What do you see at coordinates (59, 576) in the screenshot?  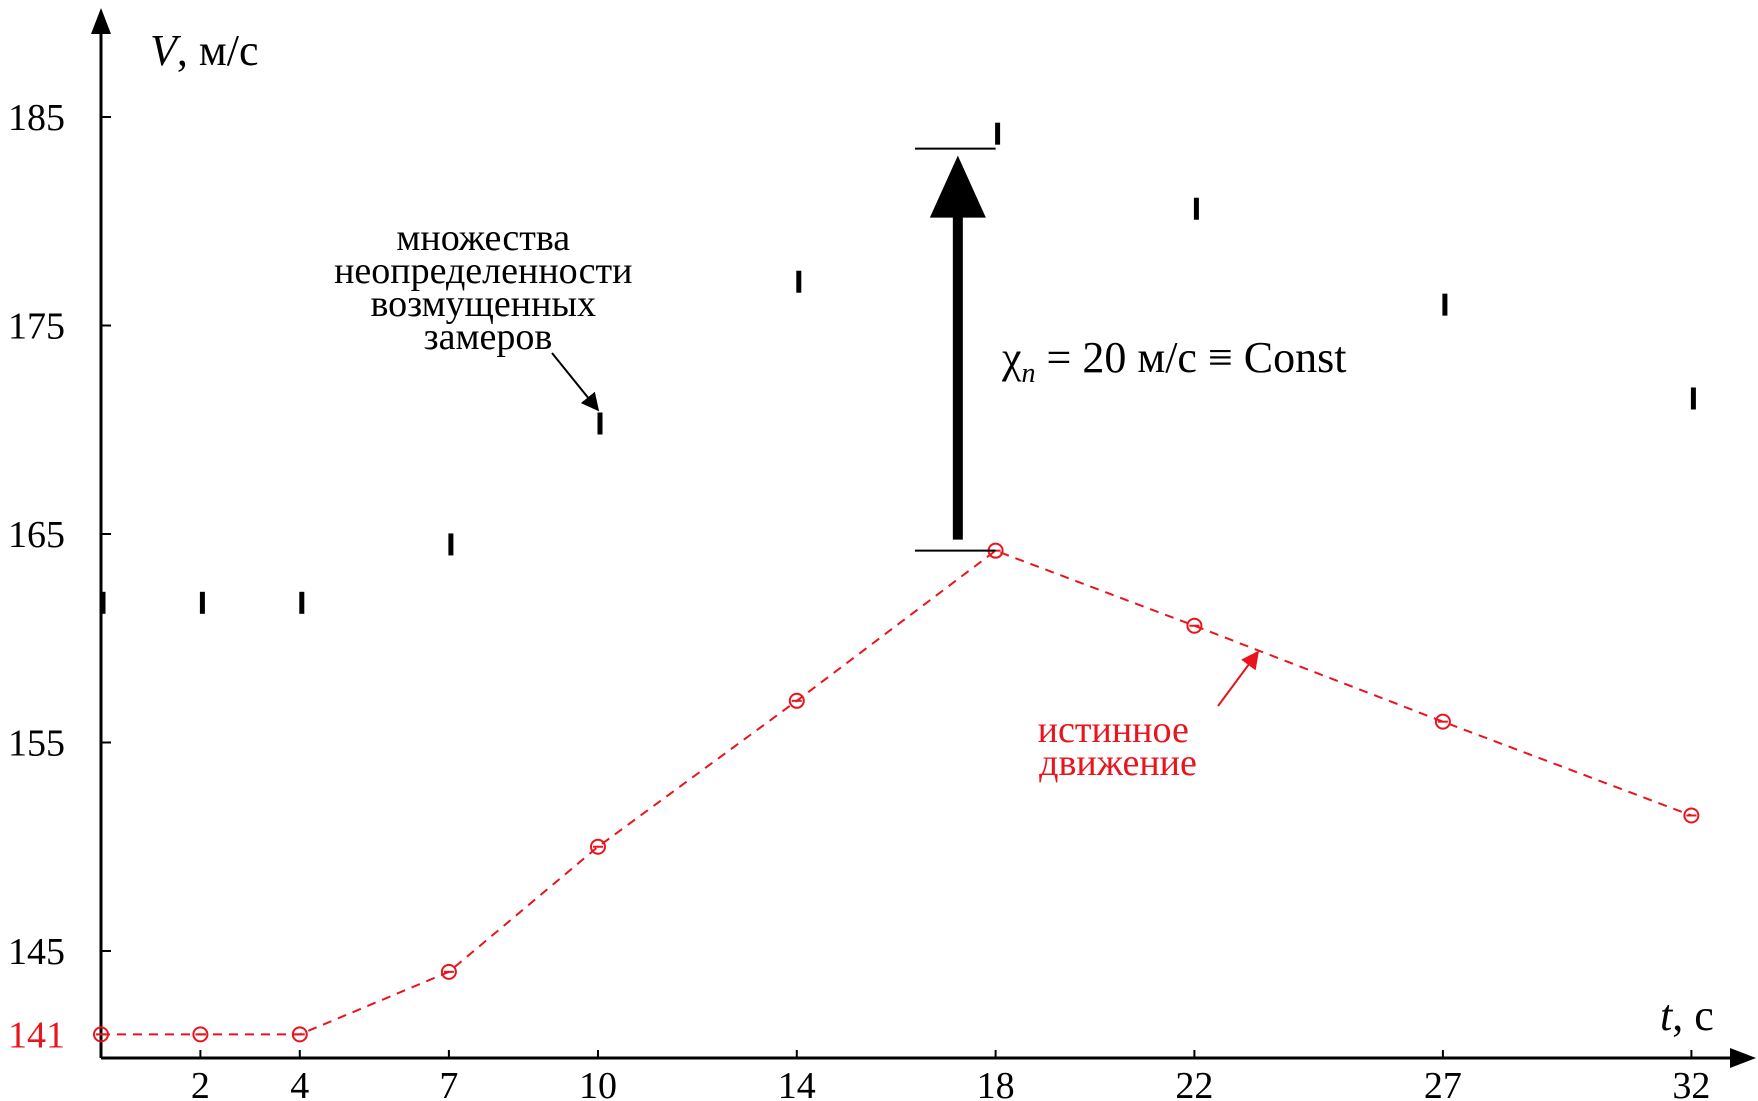 I see `y-ticks: 145 155 165 175 185 141` at bounding box center [59, 576].